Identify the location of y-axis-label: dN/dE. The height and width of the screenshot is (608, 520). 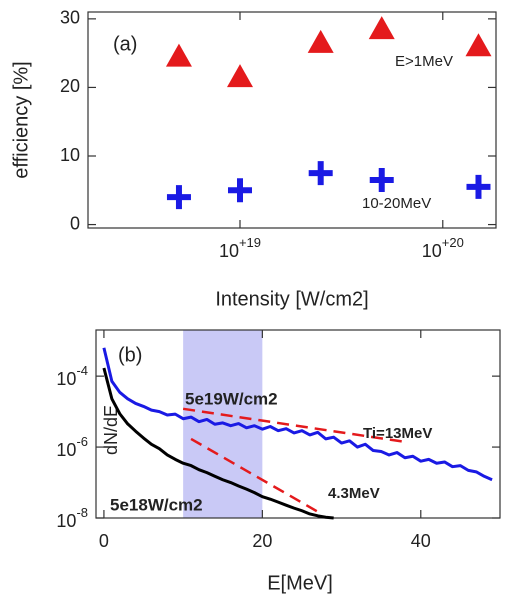
(111, 430).